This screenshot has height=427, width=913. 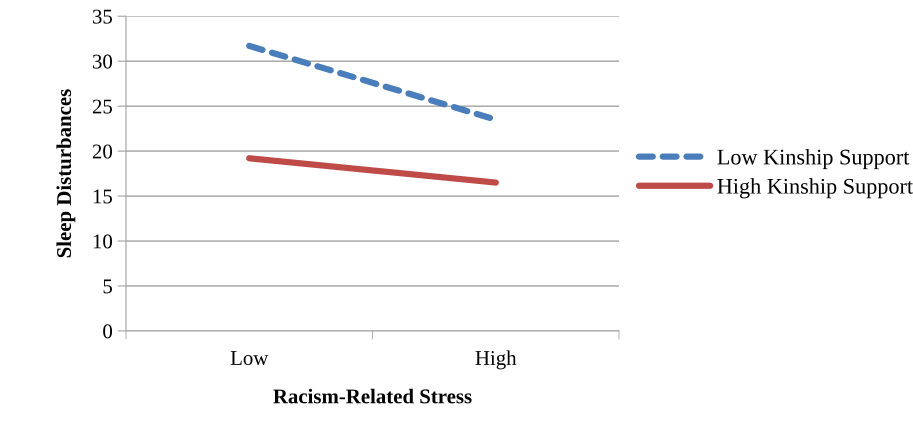 I want to click on y-tick-label: 10, so click(x=103, y=241).